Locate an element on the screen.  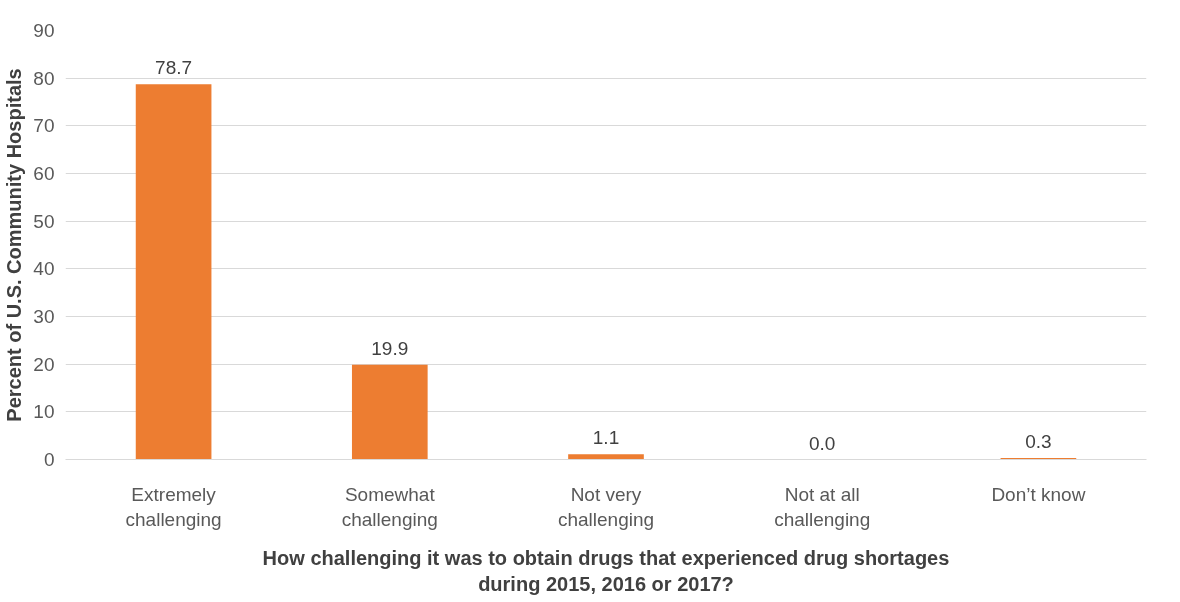
y-tick-label: 70 is located at coordinates (44, 126).